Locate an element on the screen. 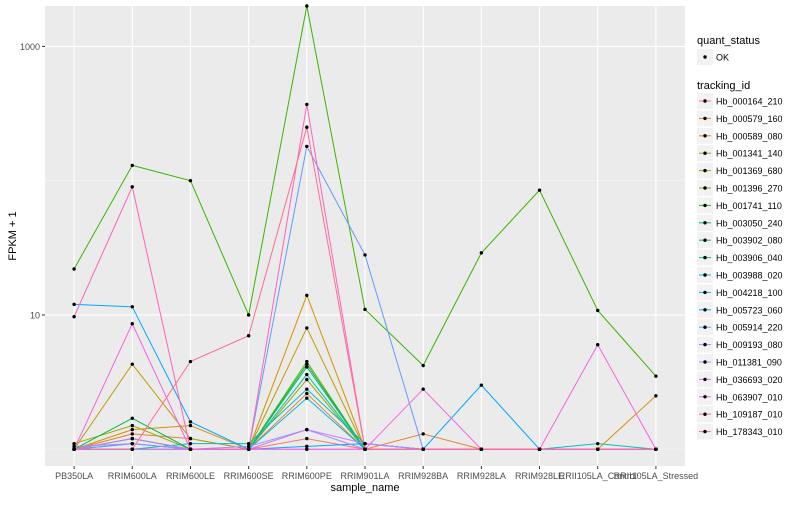 The width and height of the screenshot is (800, 505). x-tick-label: RRII105LA_Stressed is located at coordinates (656, 476).